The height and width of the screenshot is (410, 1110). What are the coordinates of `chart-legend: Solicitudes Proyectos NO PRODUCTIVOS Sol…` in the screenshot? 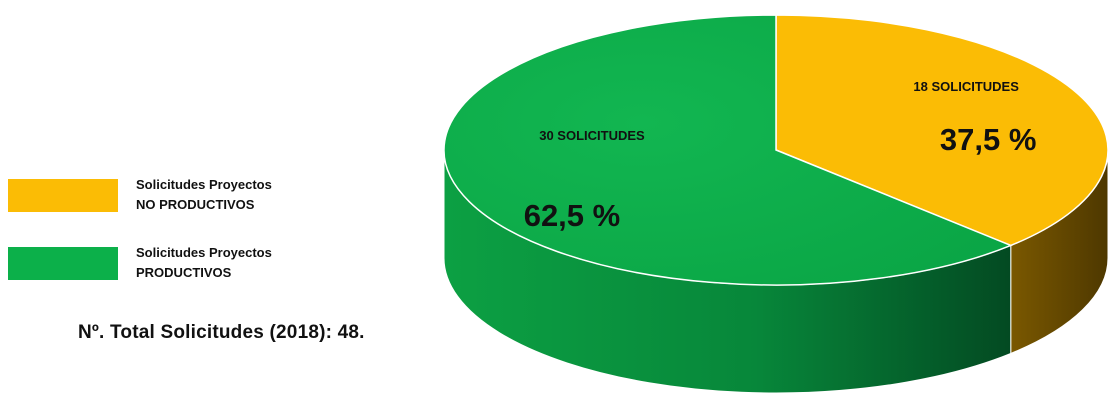 It's located at (140, 240).